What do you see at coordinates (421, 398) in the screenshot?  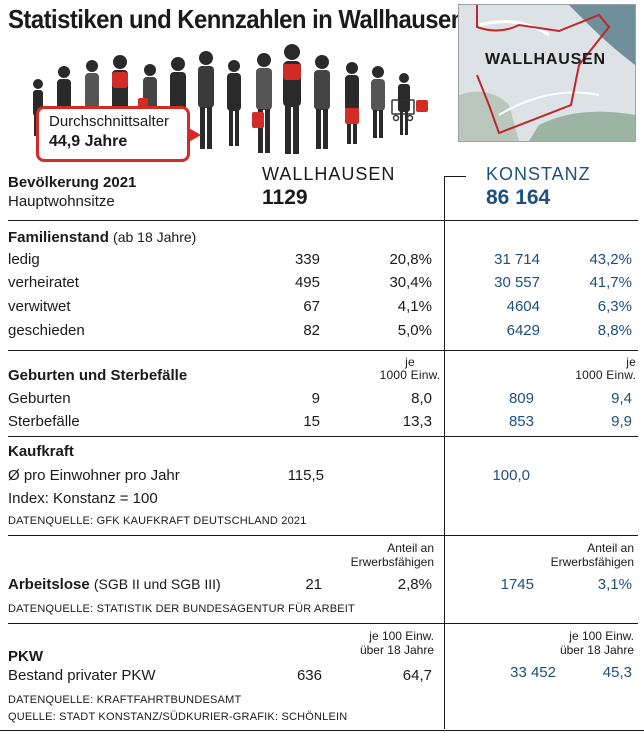 I see `wallhausen-rate: 8,0` at bounding box center [421, 398].